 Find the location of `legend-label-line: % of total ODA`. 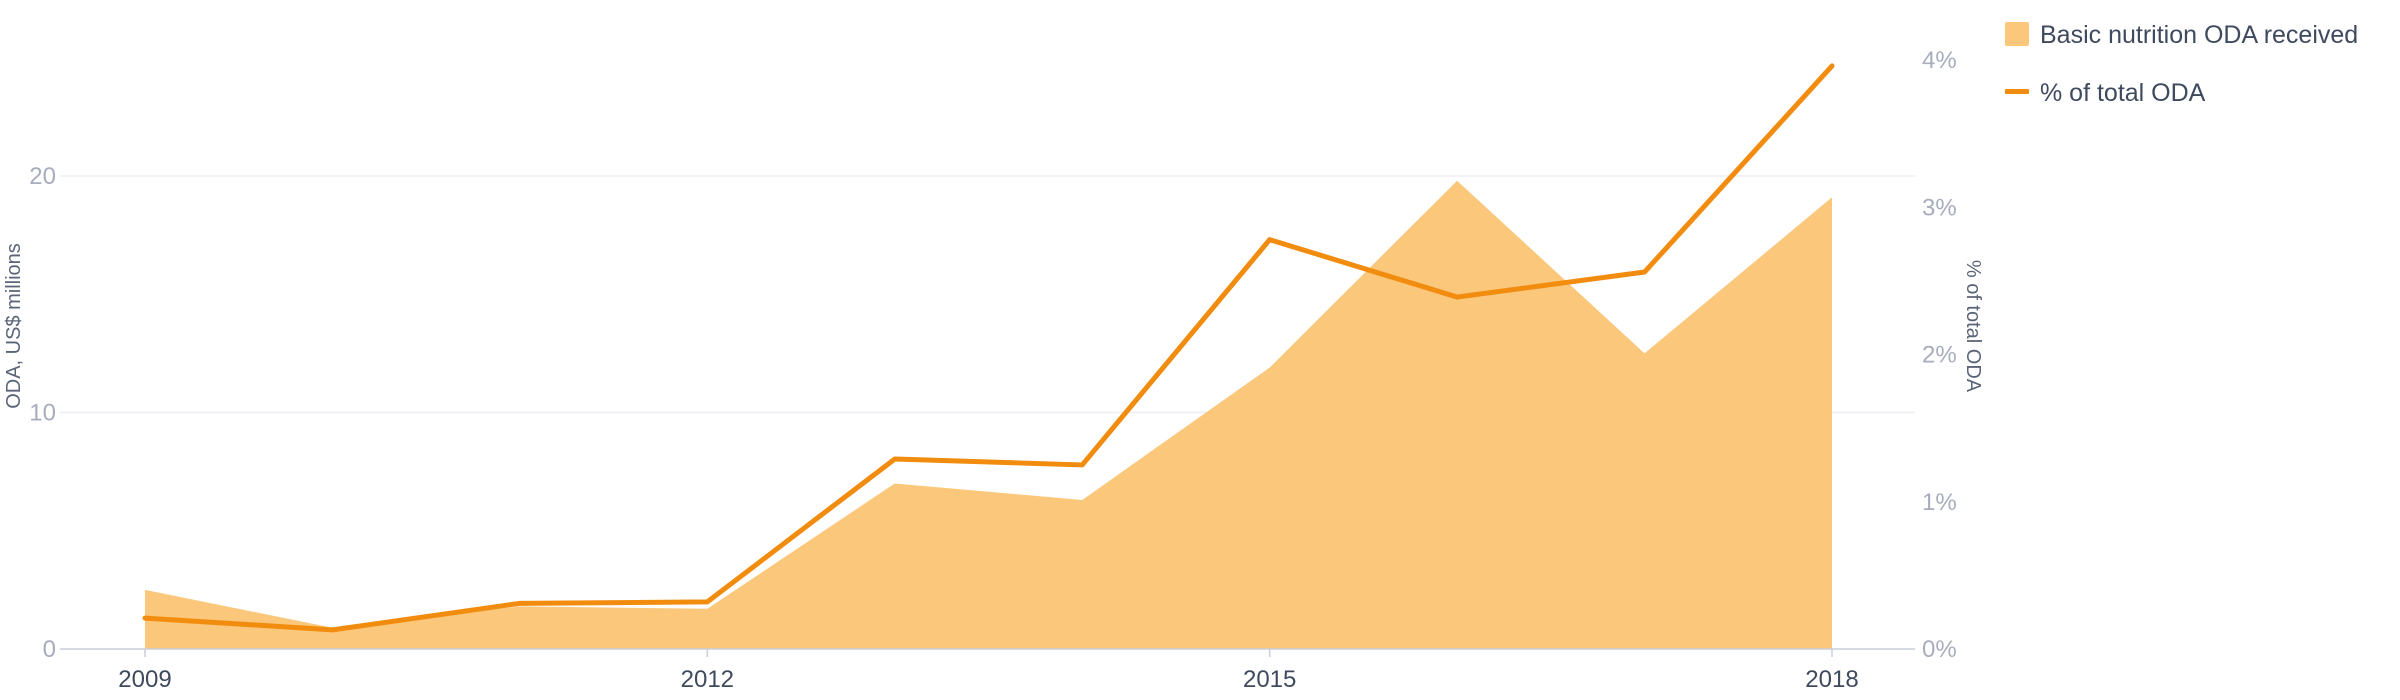

legend-label-line: % of total ODA is located at coordinates (2123, 93).